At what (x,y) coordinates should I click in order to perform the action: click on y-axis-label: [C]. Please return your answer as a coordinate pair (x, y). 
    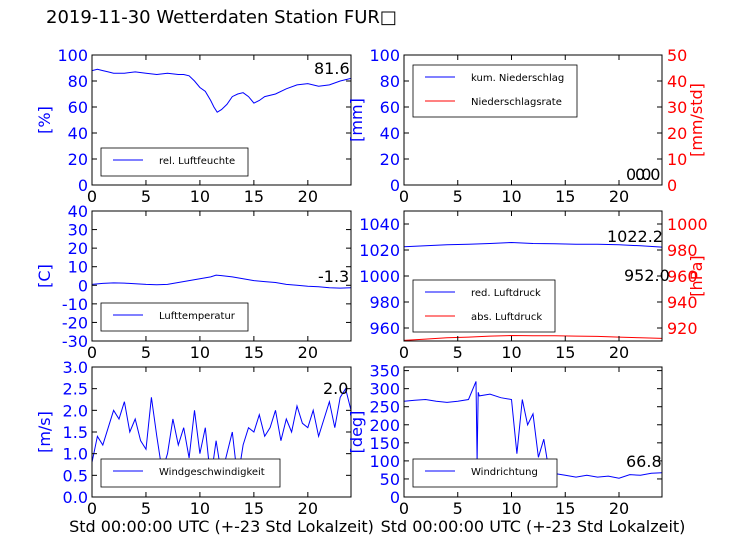
    Looking at the image, I should click on (44, 276).